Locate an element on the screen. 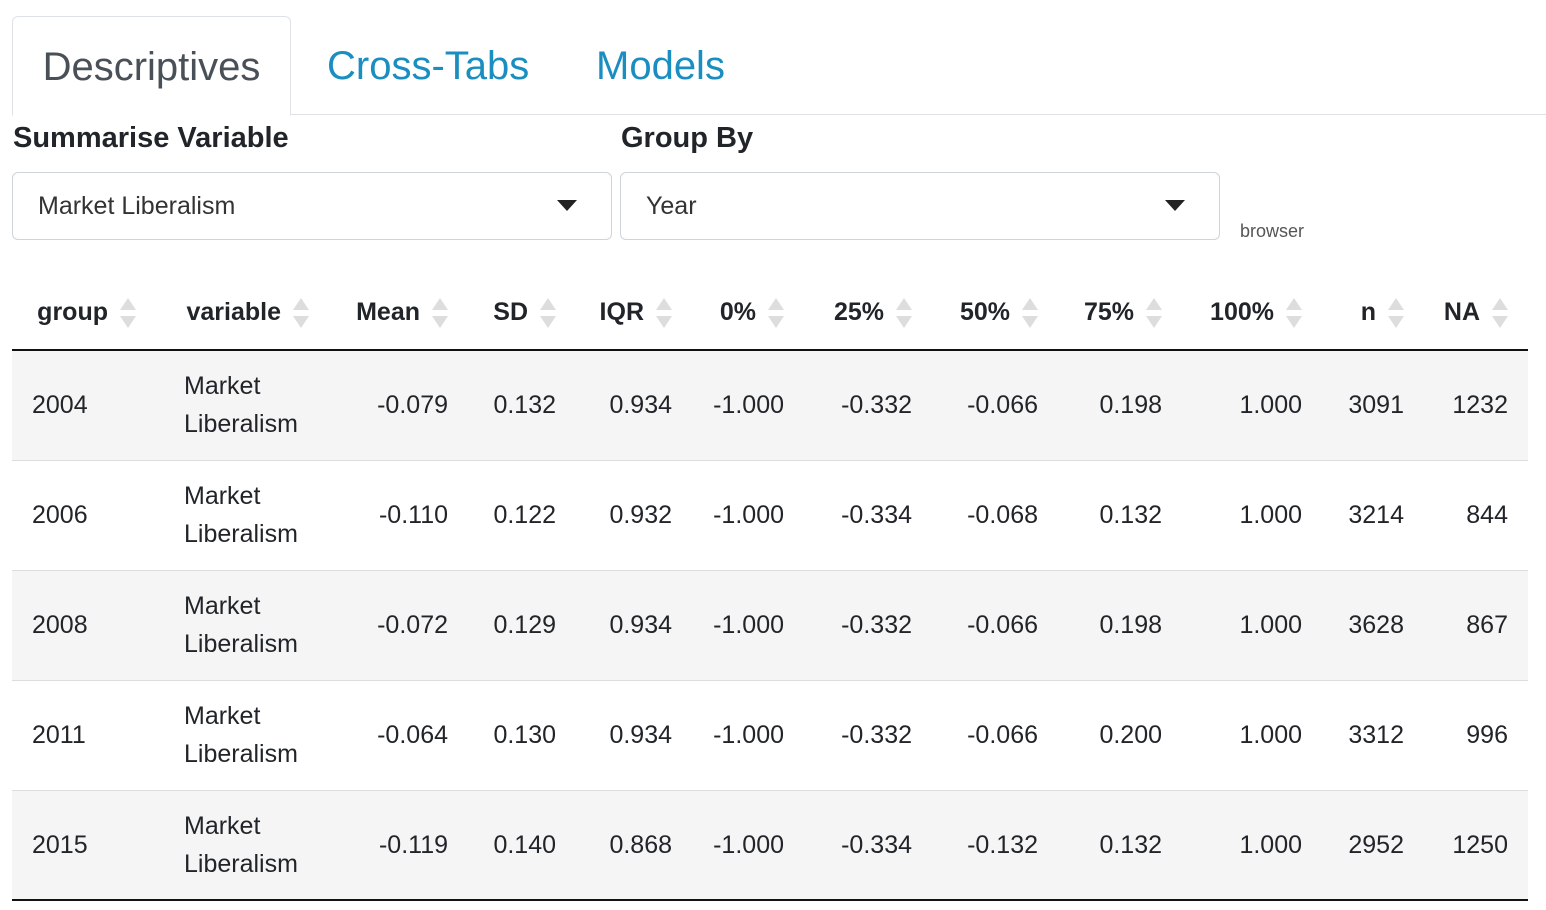  cell-iqr: 0.932 is located at coordinates (634, 514).